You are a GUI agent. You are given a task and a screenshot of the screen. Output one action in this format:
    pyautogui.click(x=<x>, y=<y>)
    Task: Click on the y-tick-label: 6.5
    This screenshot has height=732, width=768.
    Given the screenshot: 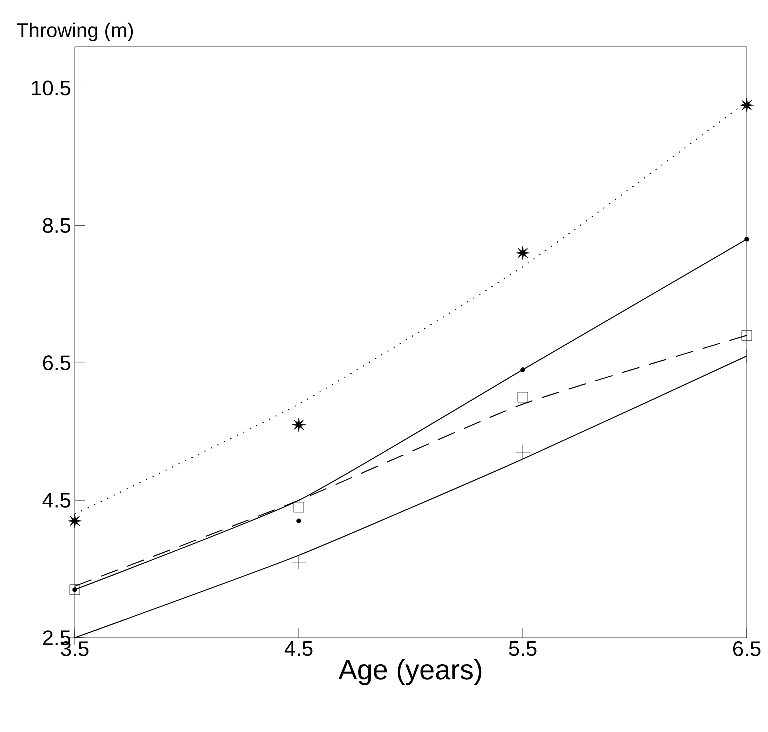 What is the action you would take?
    pyautogui.click(x=57, y=363)
    